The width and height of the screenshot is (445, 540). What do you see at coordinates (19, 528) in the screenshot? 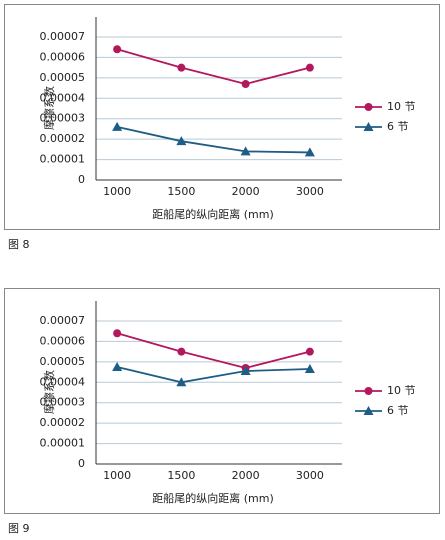
I see `caption: 图 9` at bounding box center [19, 528].